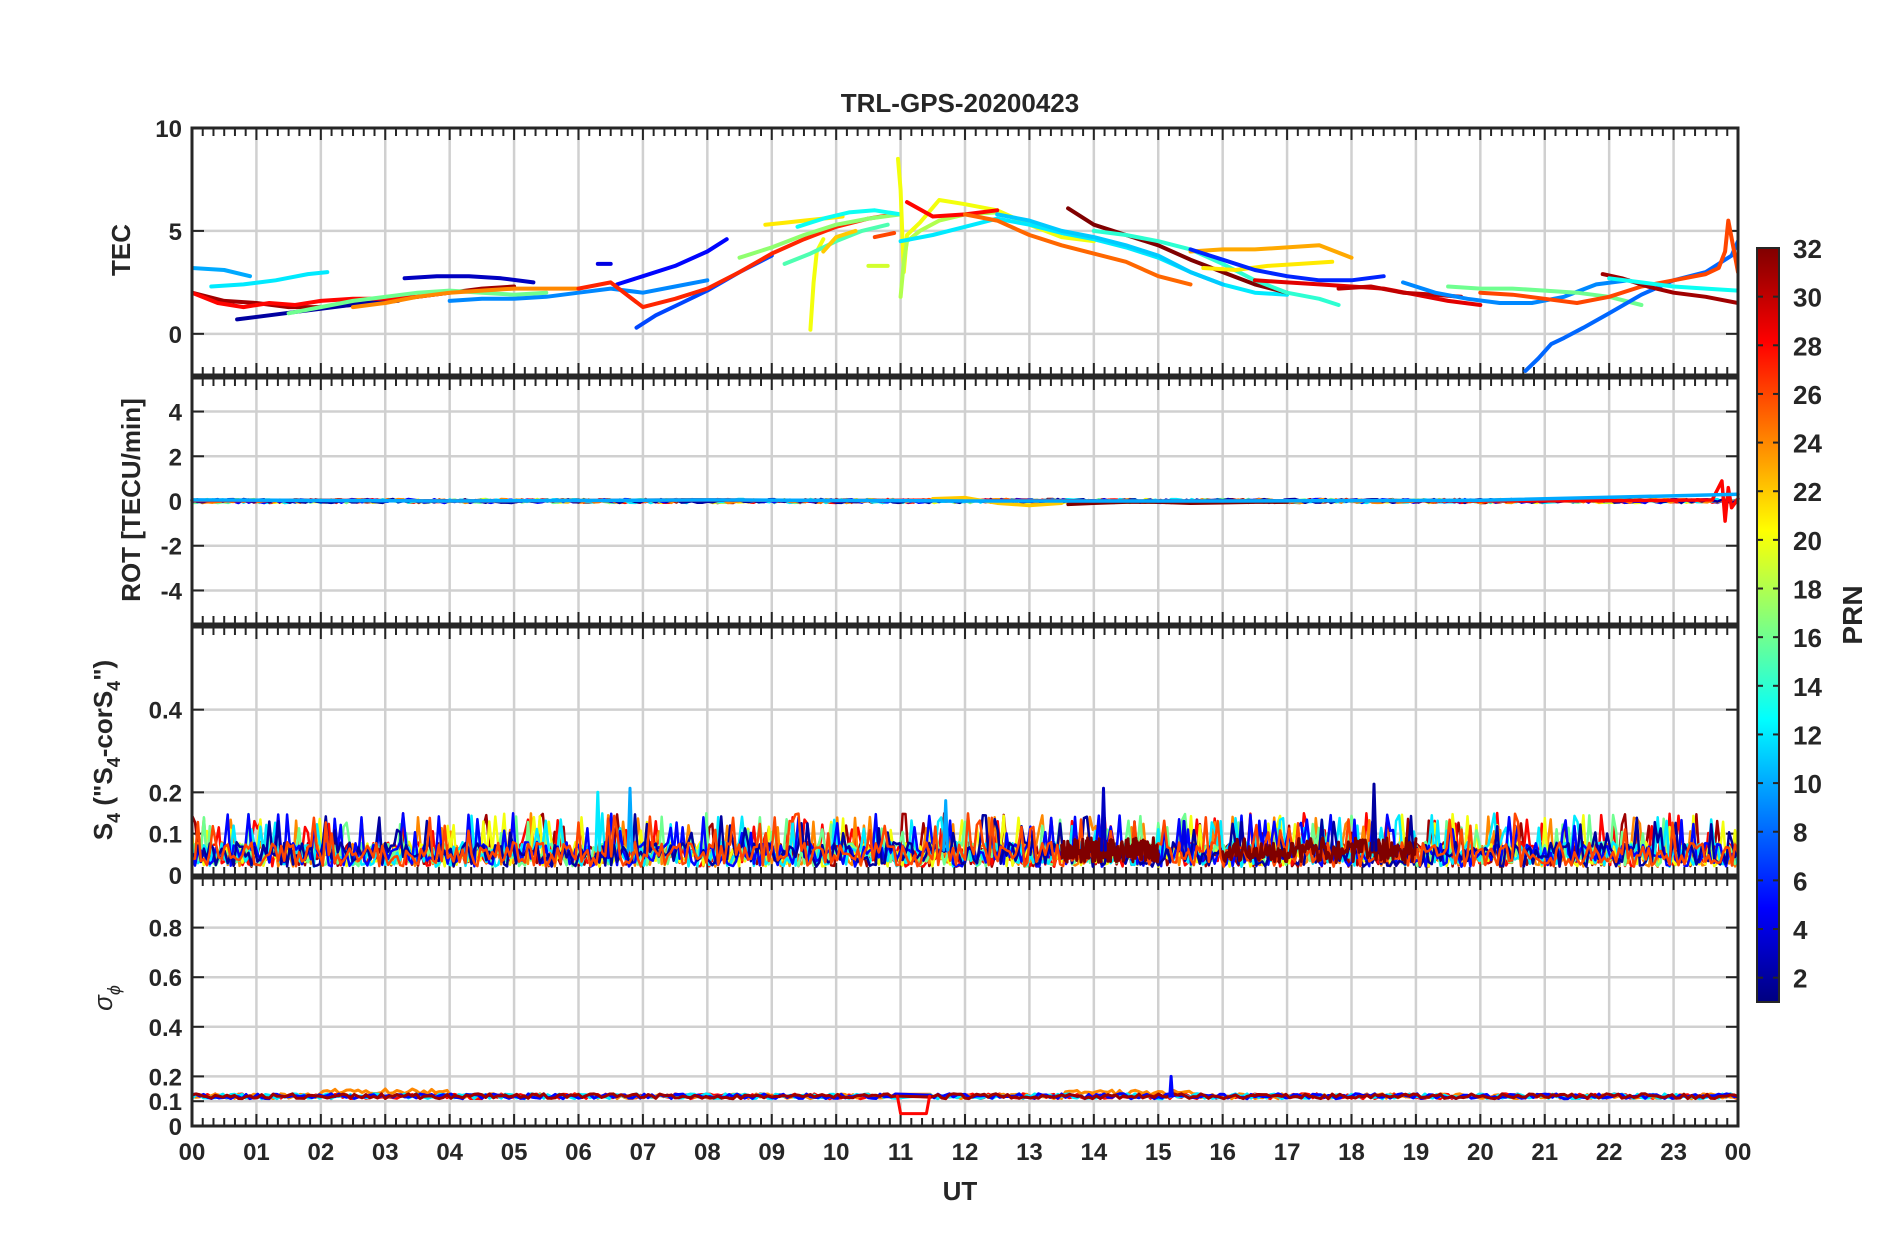 The width and height of the screenshot is (1902, 1236). Describe the element at coordinates (171, 547) in the screenshot. I see `rot-ytick-label-1: -2` at that location.